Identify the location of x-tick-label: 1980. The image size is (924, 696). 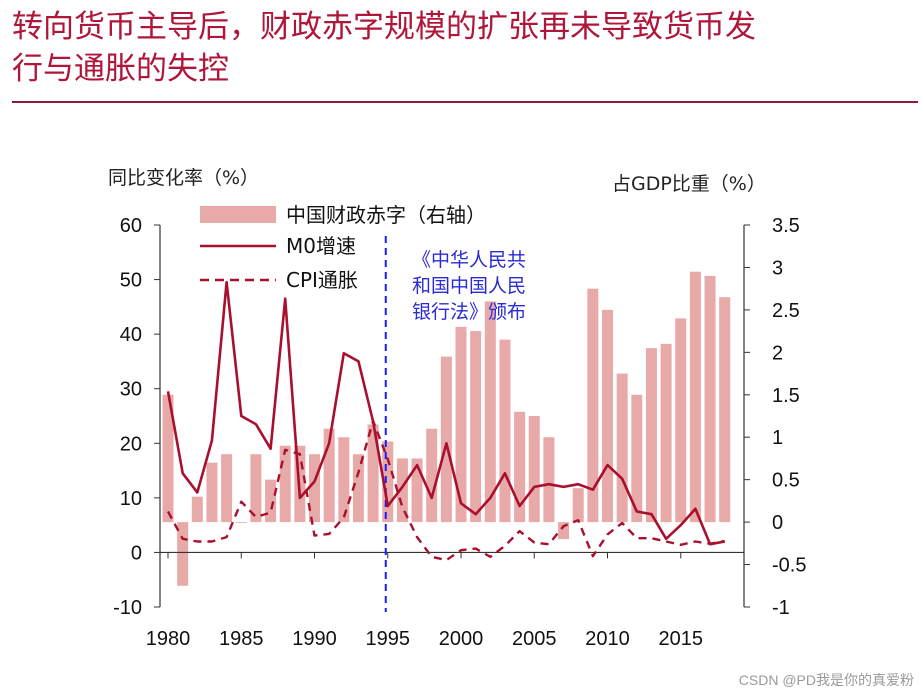
(168, 639).